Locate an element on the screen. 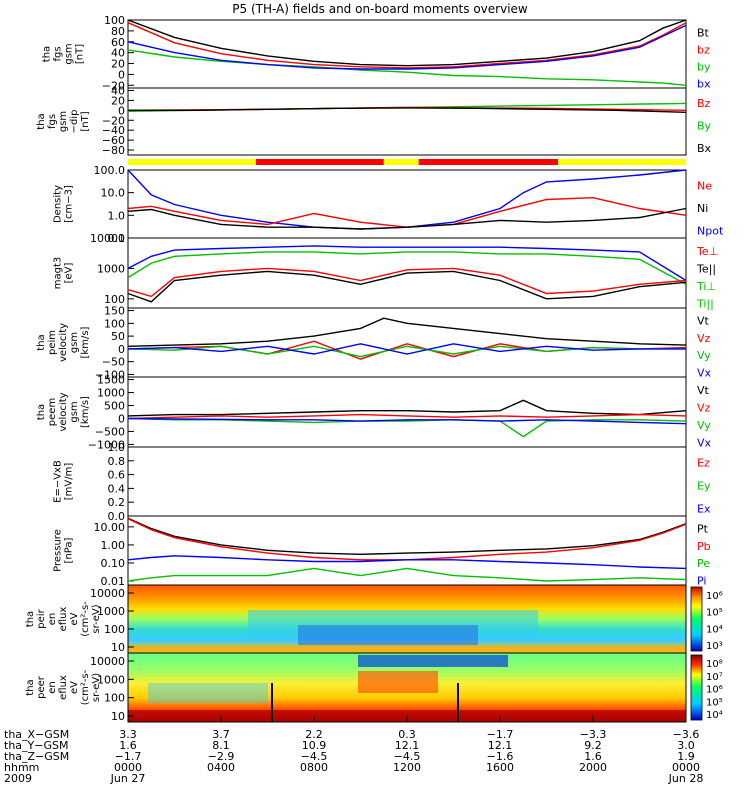 Image resolution: width=750 pixels, height=800 pixels. x-axis-value: 12.1 is located at coordinates (407, 745).